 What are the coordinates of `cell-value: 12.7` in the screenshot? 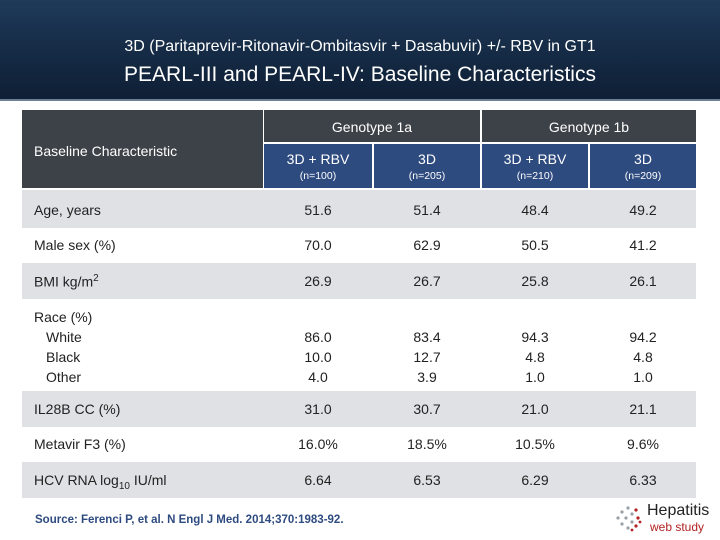 It's located at (427, 357).